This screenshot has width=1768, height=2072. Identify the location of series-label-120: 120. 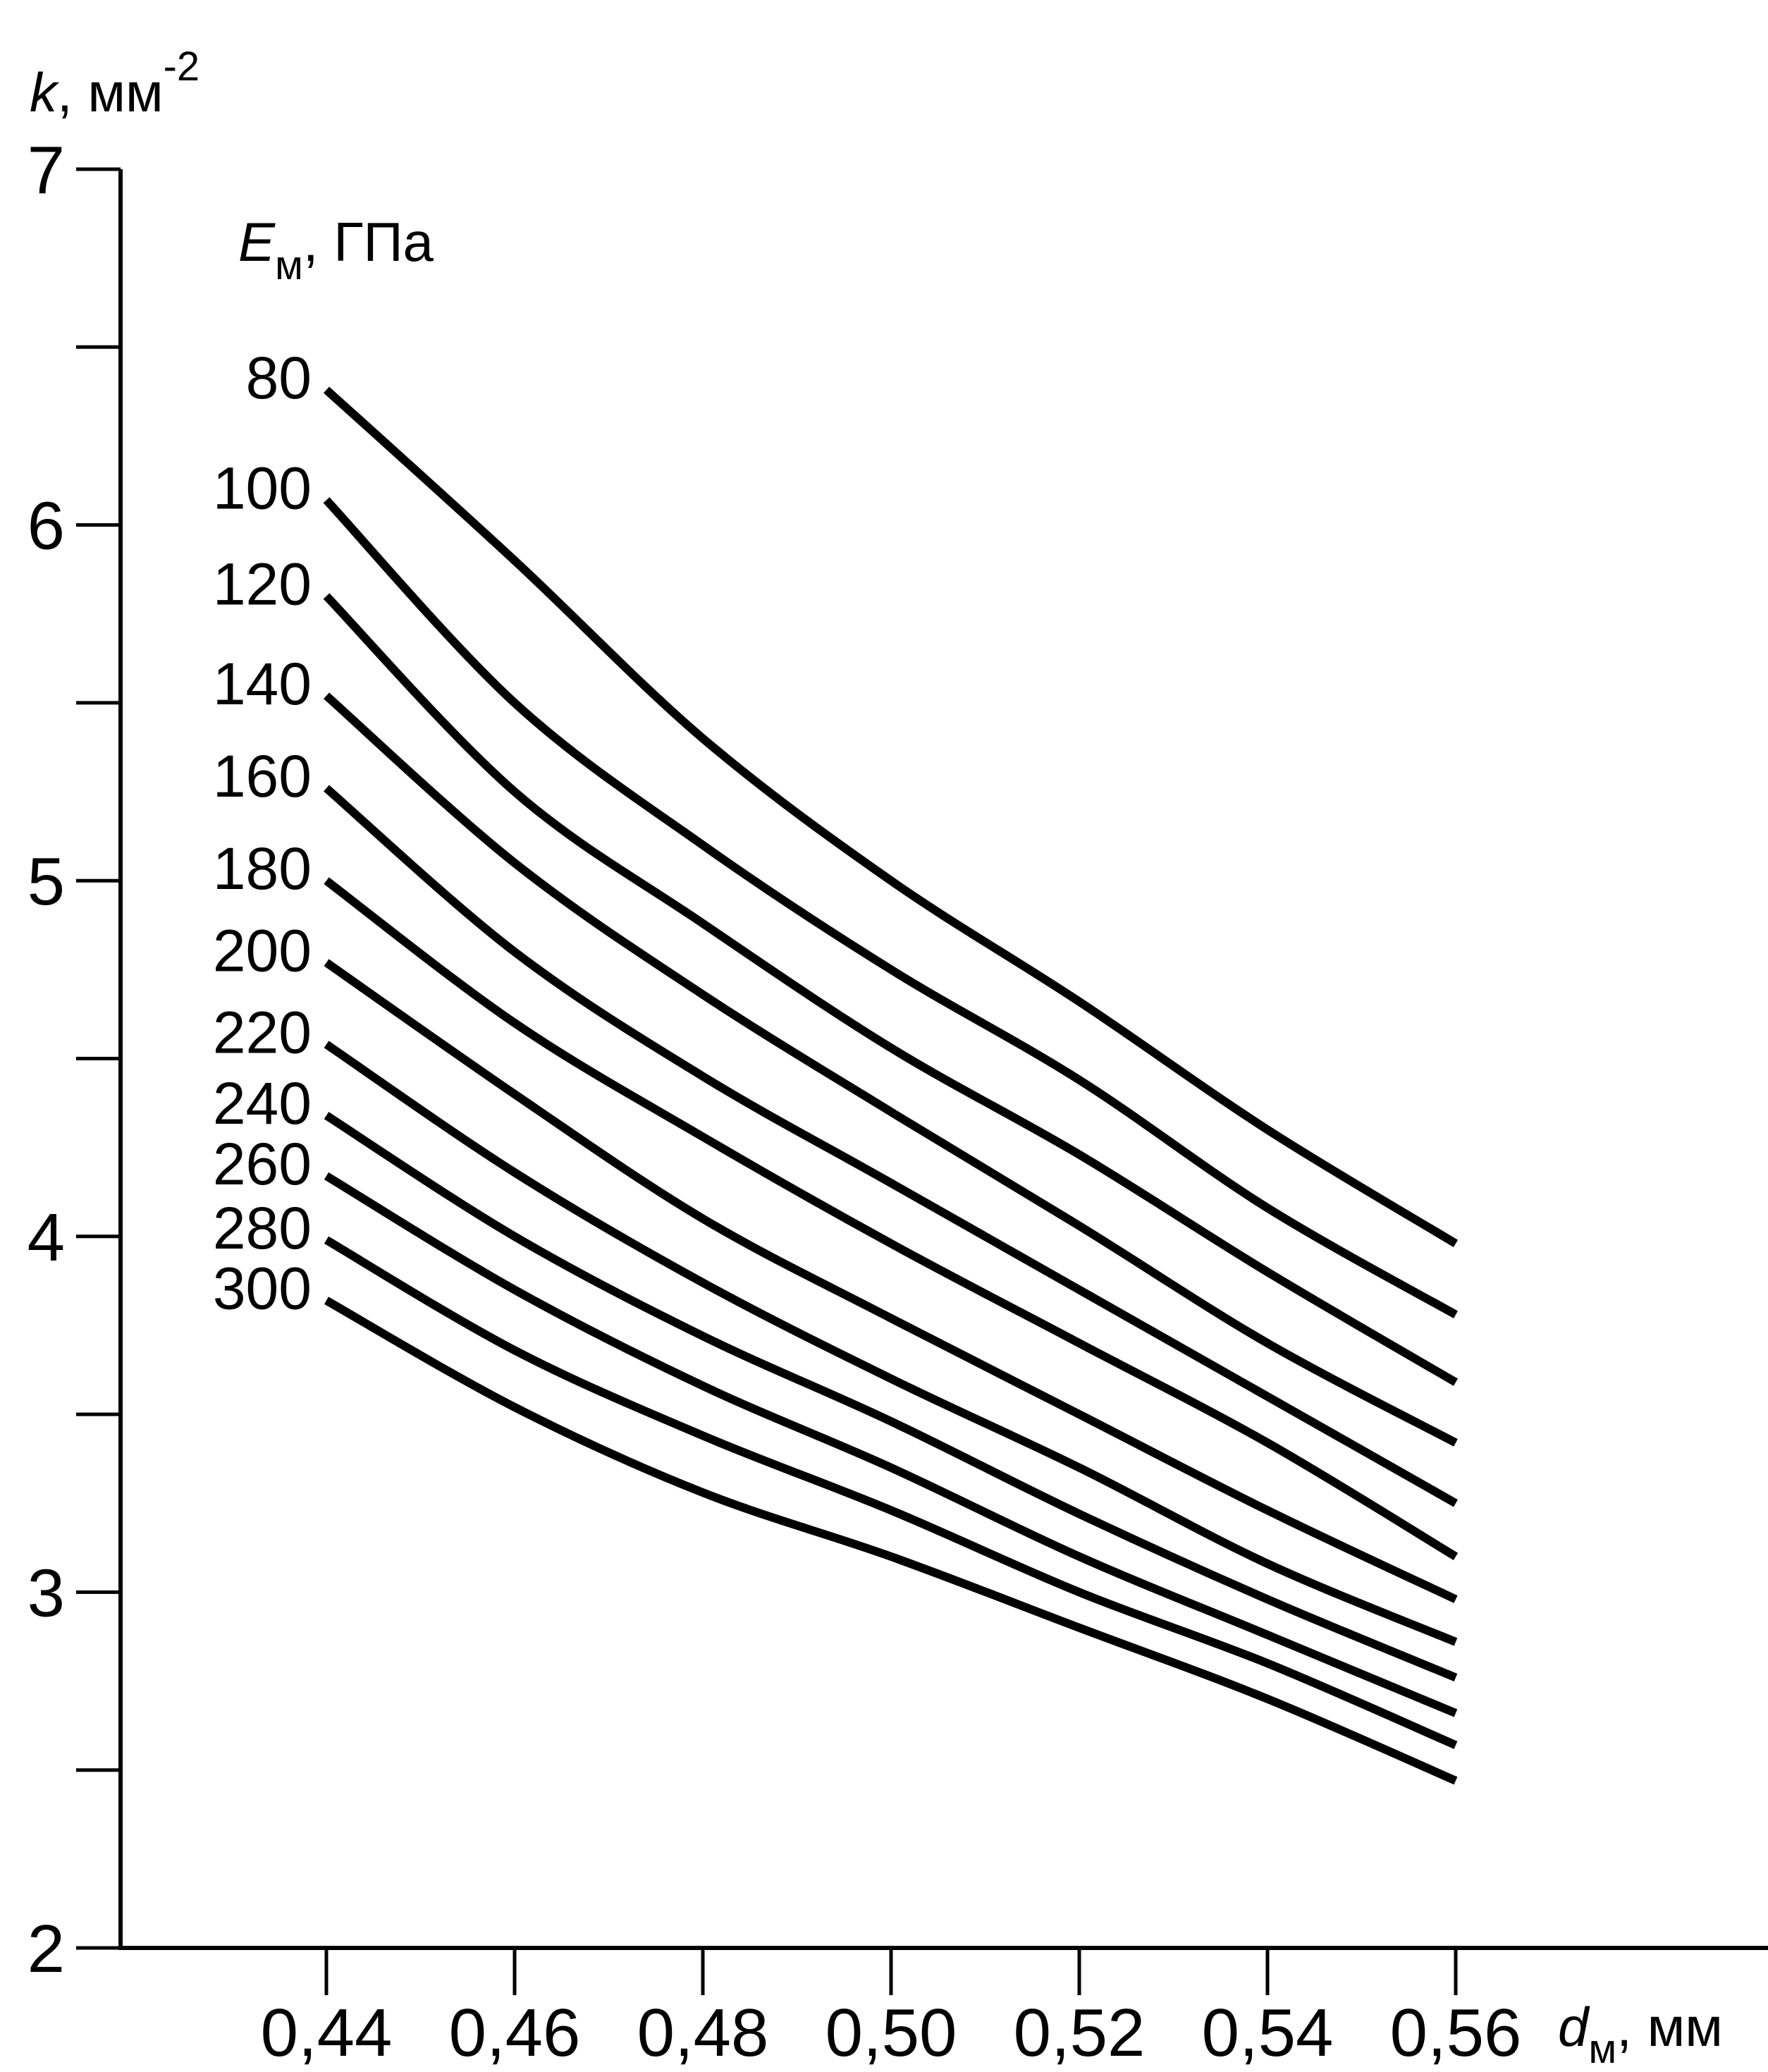
(263, 584).